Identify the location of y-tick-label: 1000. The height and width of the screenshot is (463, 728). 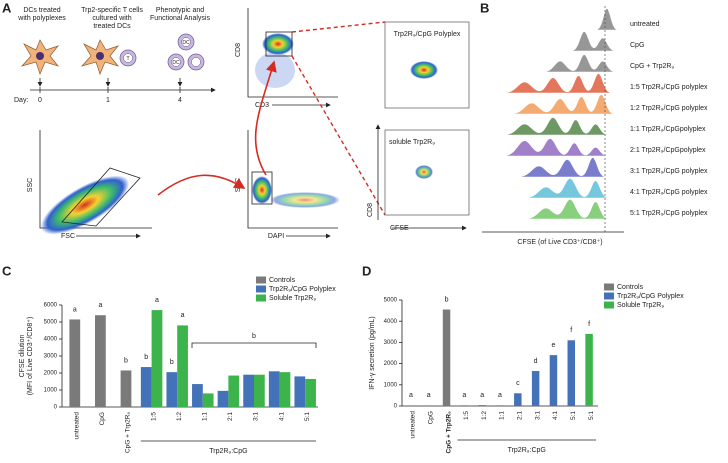
(391, 385).